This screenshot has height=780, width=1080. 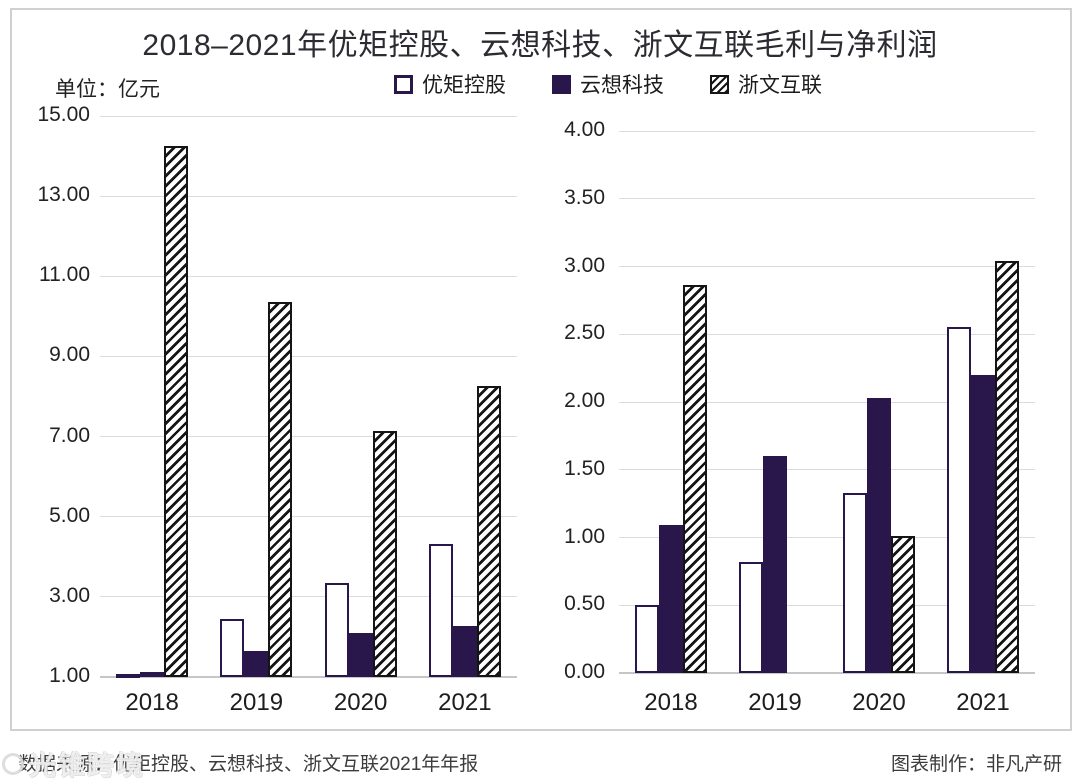 What do you see at coordinates (561, 84) in the screenshot?
I see `legend-swatch-solid-icon` at bounding box center [561, 84].